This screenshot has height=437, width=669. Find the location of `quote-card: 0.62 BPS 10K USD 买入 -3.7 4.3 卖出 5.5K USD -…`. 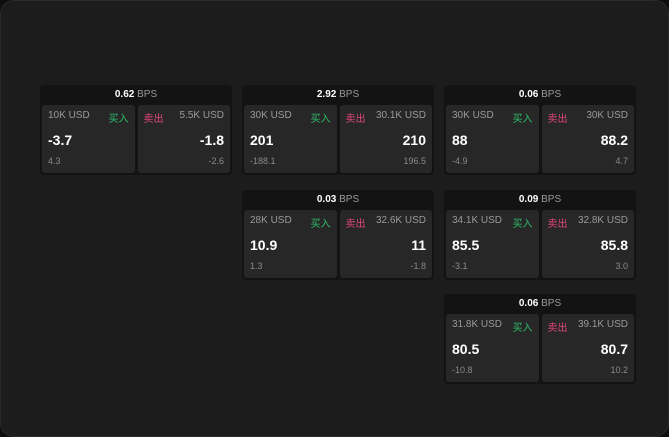

quote-card: 0.62 BPS 10K USD 买入 -3.7 4.3 卖出 5.5K USD -… is located at coordinates (136, 130).